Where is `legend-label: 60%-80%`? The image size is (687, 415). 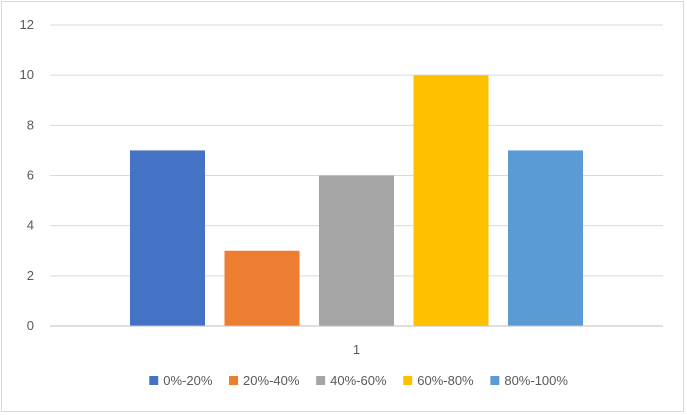 legend-label: 60%-80% is located at coordinates (445, 380).